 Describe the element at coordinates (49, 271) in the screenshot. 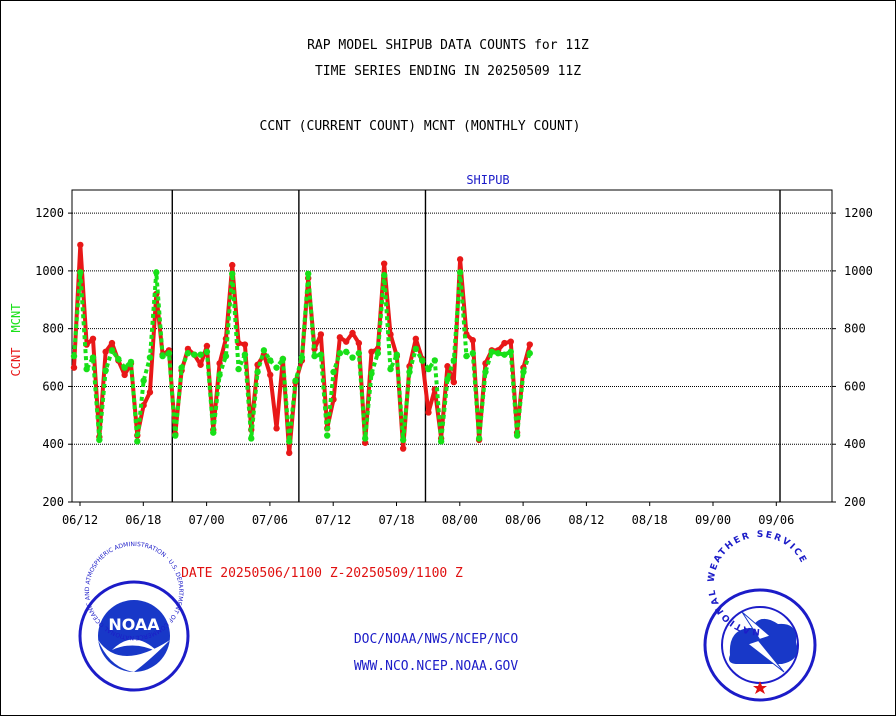

I see `y-tick-label-left: 1000` at that location.